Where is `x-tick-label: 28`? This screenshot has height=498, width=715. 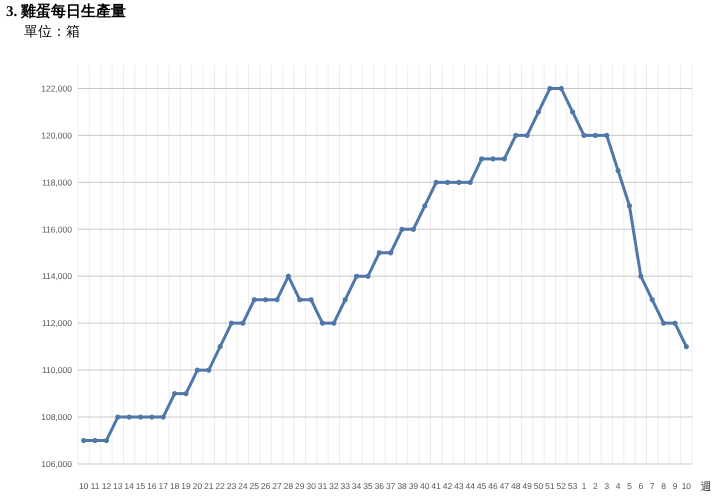
x-tick-label: 28 is located at coordinates (289, 486).